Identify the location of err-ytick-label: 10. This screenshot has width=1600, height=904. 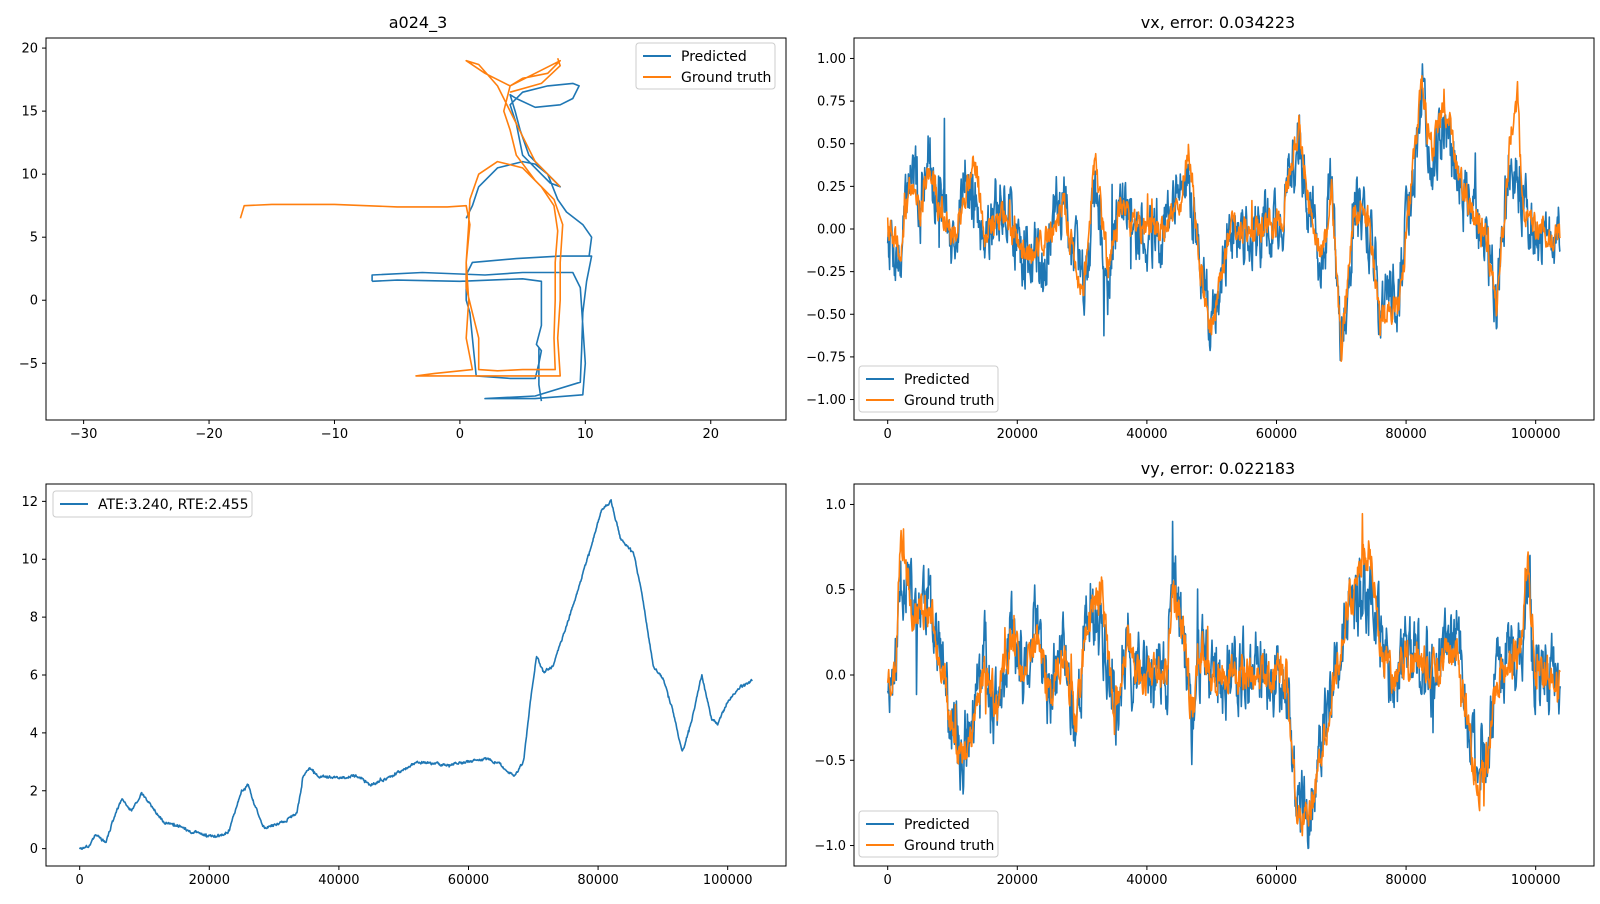
(29, 560).